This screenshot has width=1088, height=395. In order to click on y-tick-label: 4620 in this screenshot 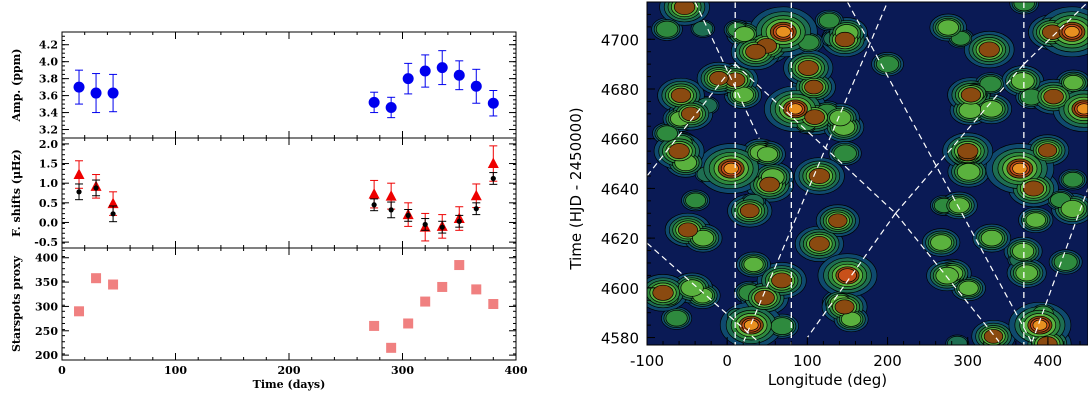, I will do `click(620, 239)`.